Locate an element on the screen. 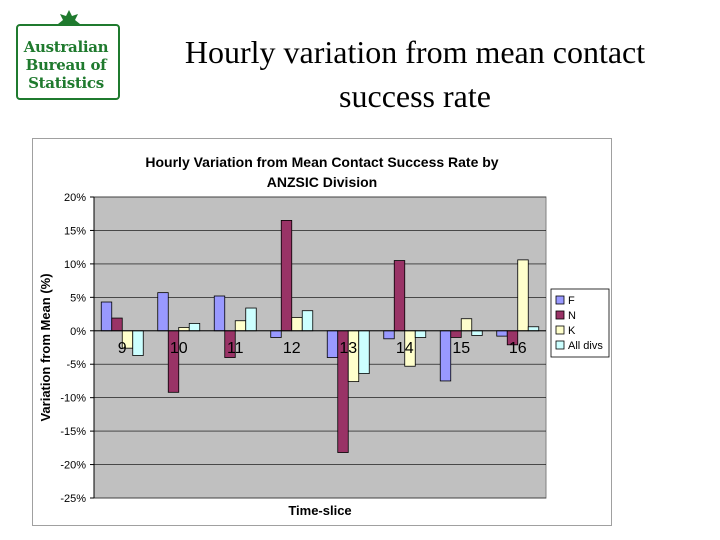 This screenshot has width=720, height=540. coat-of-arms-icon is located at coordinates (69, 19).